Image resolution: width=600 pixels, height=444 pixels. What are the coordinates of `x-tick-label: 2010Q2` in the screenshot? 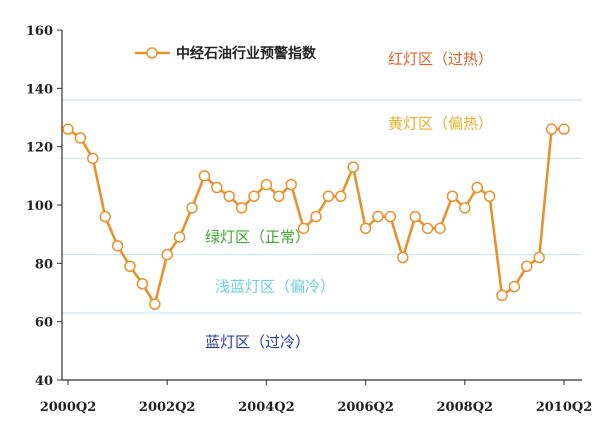 It's located at (564, 407).